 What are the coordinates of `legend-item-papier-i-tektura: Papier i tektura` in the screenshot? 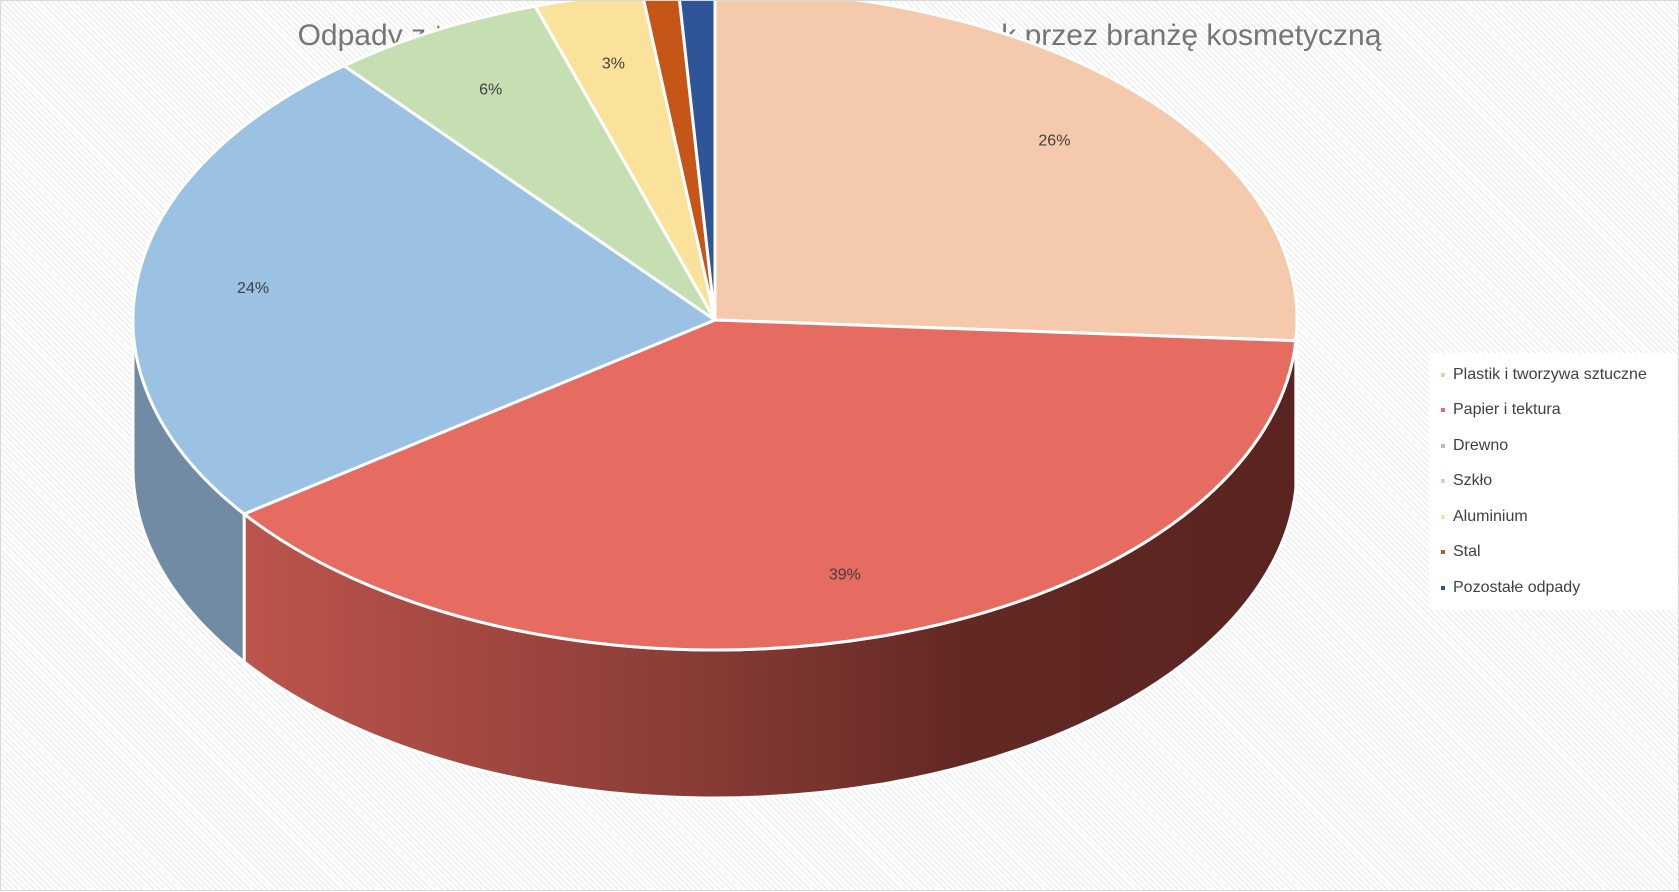 It's located at (1553, 411).